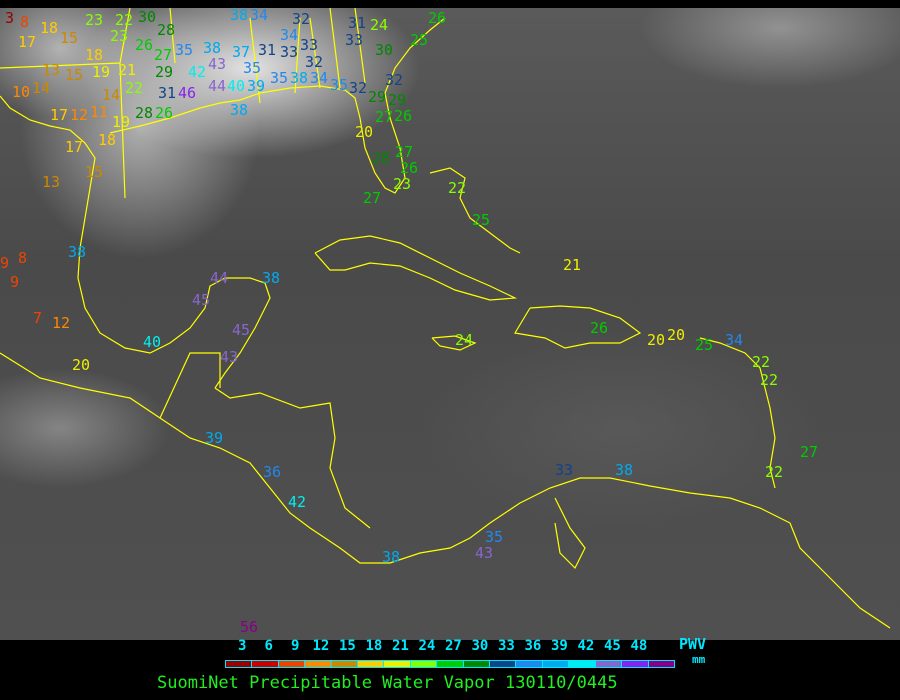  I want to click on station-pwv-label: 43, so click(484, 553).